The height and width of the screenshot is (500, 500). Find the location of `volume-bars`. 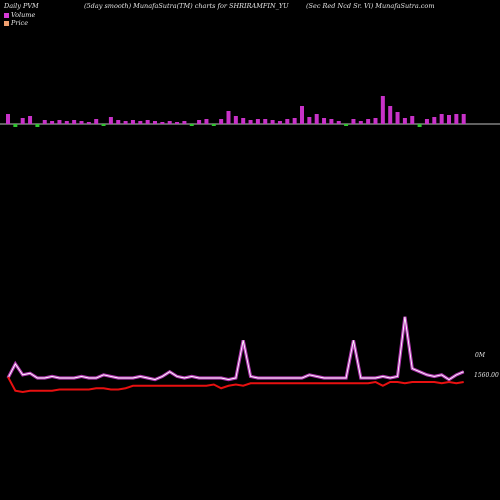

volume-bars is located at coordinates (236, 111).